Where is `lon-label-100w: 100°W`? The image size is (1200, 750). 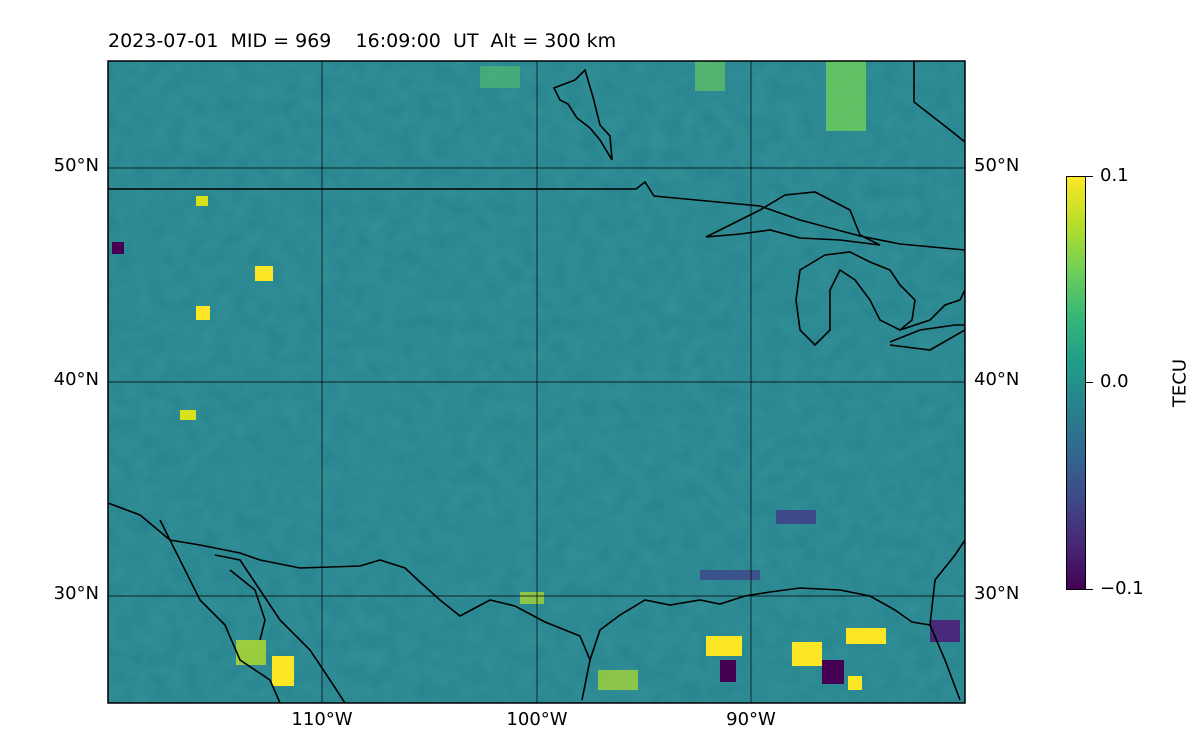 lon-label-100w: 100°W is located at coordinates (537, 719).